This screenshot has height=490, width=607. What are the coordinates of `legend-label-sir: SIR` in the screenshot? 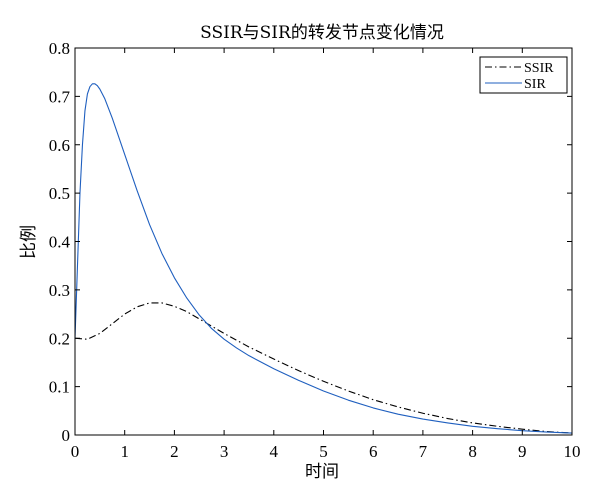 It's located at (535, 84).